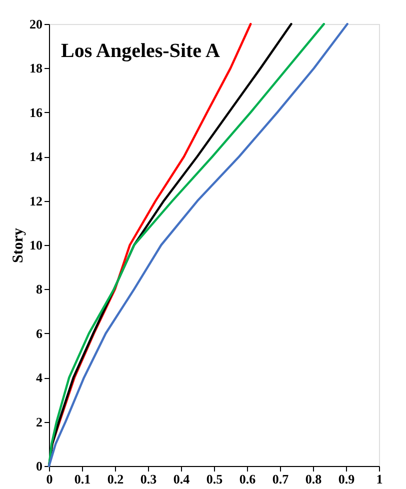 The height and width of the screenshot is (489, 406). Describe the element at coordinates (39, 289) in the screenshot. I see `y-tick-label: 8` at that location.